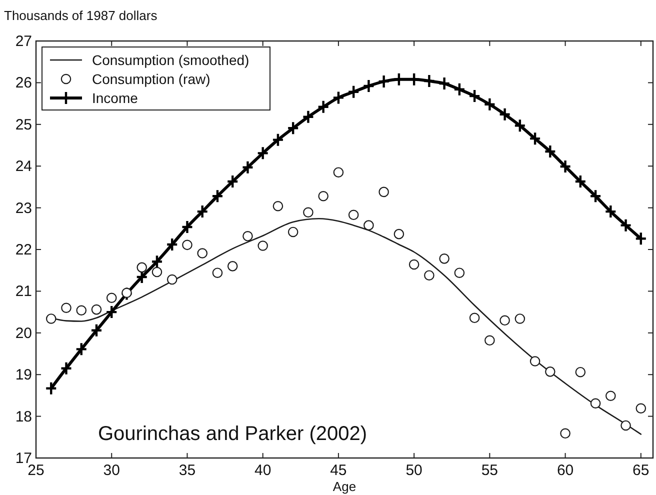 The height and width of the screenshot is (495, 656). Describe the element at coordinates (23, 333) in the screenshot. I see `y-tick-label: 20` at that location.